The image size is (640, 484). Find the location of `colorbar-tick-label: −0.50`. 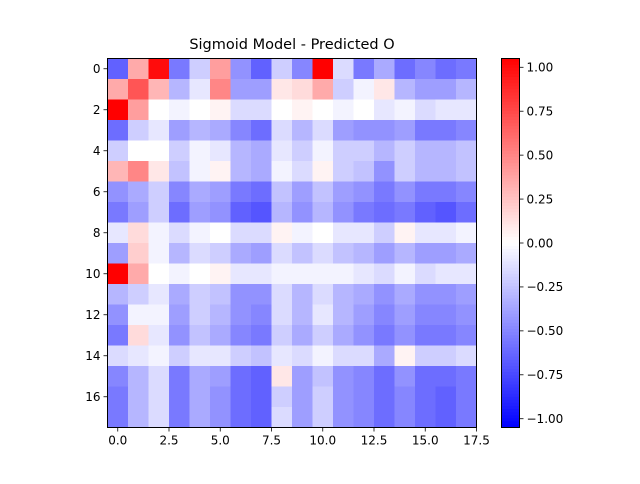

colorbar-tick-label: −0.50 is located at coordinates (545, 331).